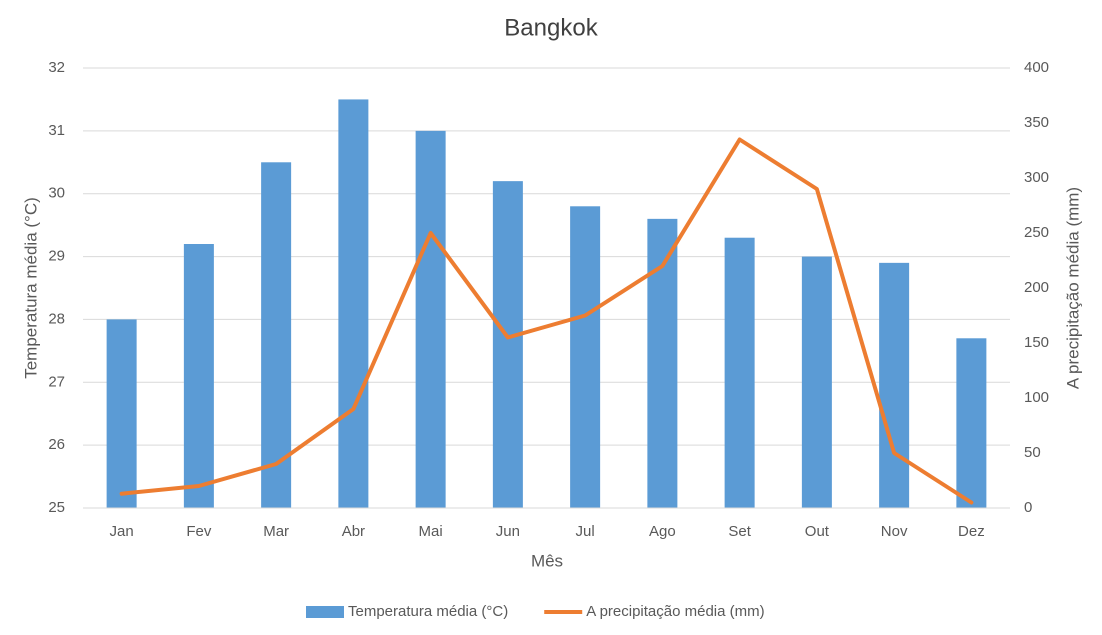 The width and height of the screenshot is (1102, 635). What do you see at coordinates (428, 611) in the screenshot?
I see `legend-label: Temperatura média (°C)` at bounding box center [428, 611].